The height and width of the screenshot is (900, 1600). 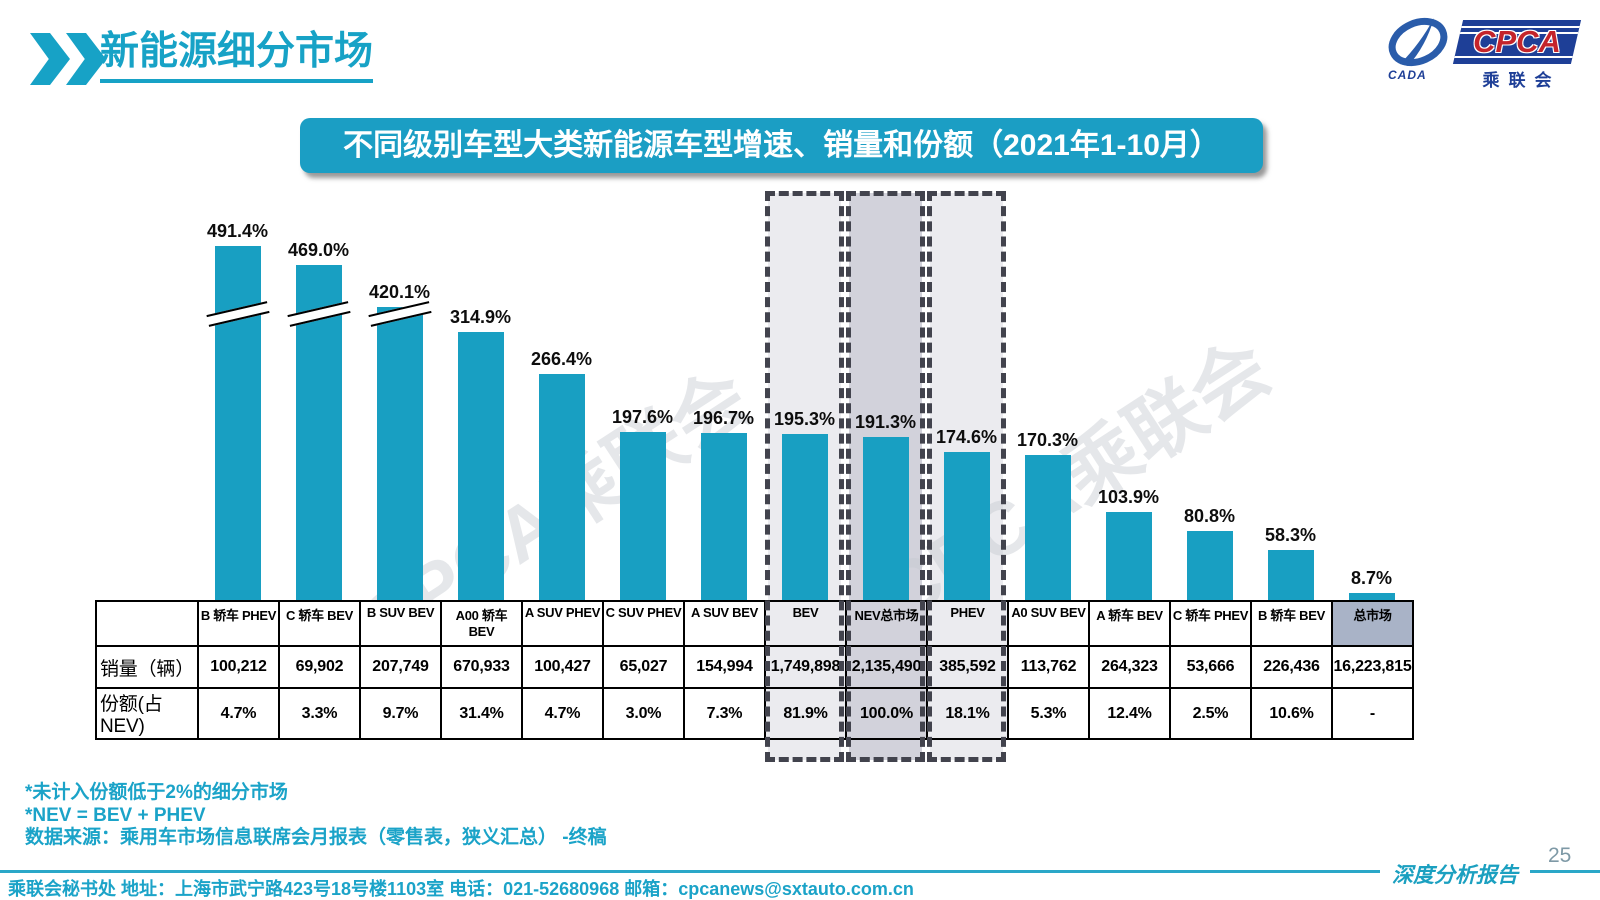 I want to click on table-cell: 100,212, so click(x=238, y=667).